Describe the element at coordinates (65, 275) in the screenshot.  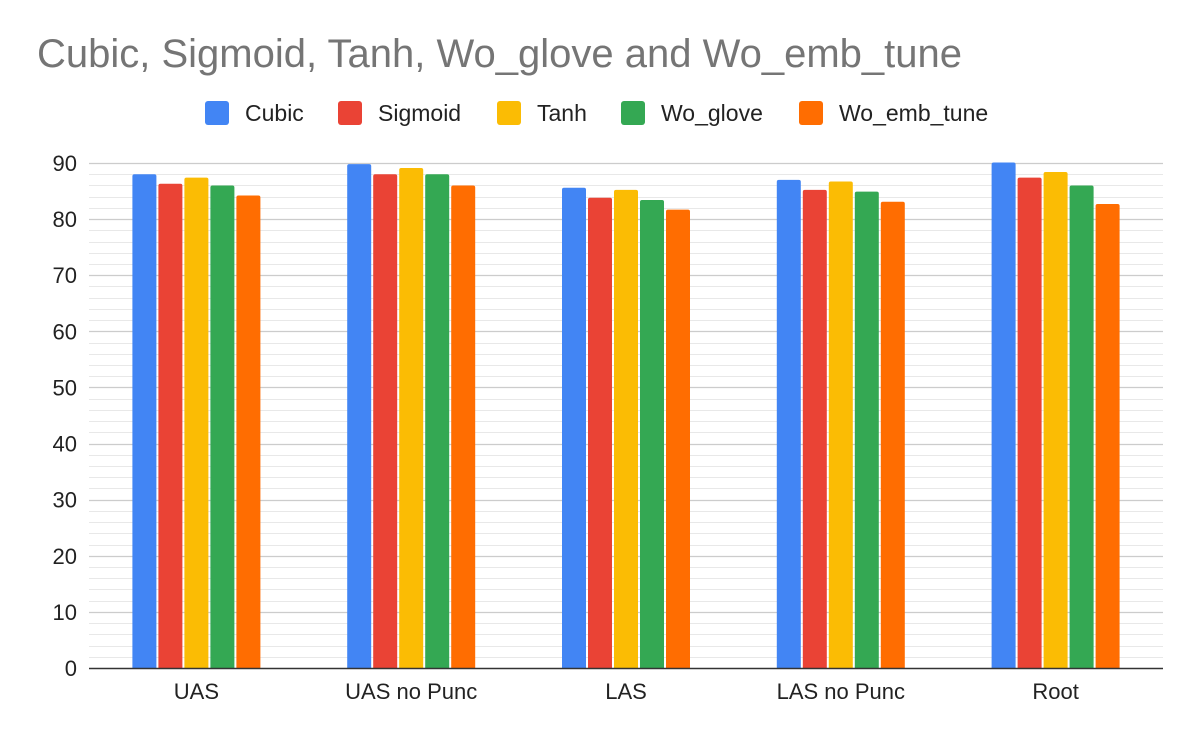
I see `y-tick-label: 70` at that location.